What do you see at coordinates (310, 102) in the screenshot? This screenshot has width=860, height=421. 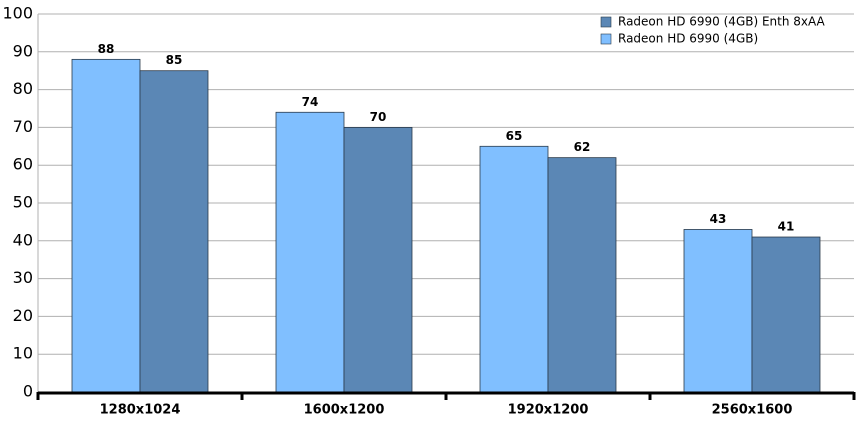 I see `data-label: 74` at bounding box center [310, 102].